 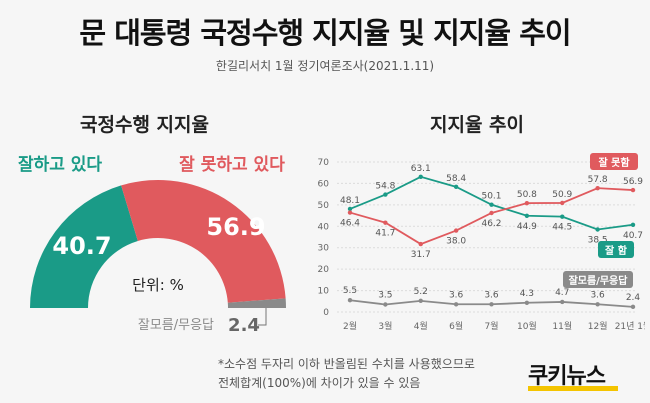 What do you see at coordinates (491, 197) in the screenshot?
I see `data-label-positive: 50.1` at bounding box center [491, 197].